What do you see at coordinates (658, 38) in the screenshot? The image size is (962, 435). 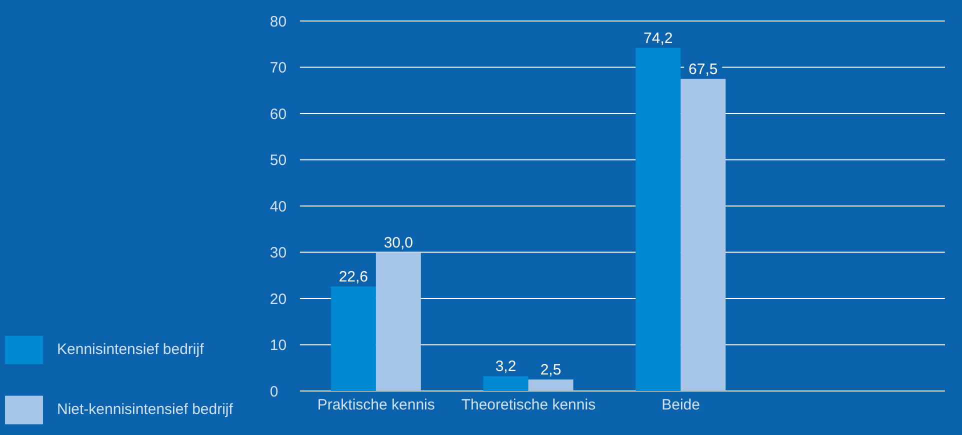 I see `data-label: 74,2` at bounding box center [658, 38].